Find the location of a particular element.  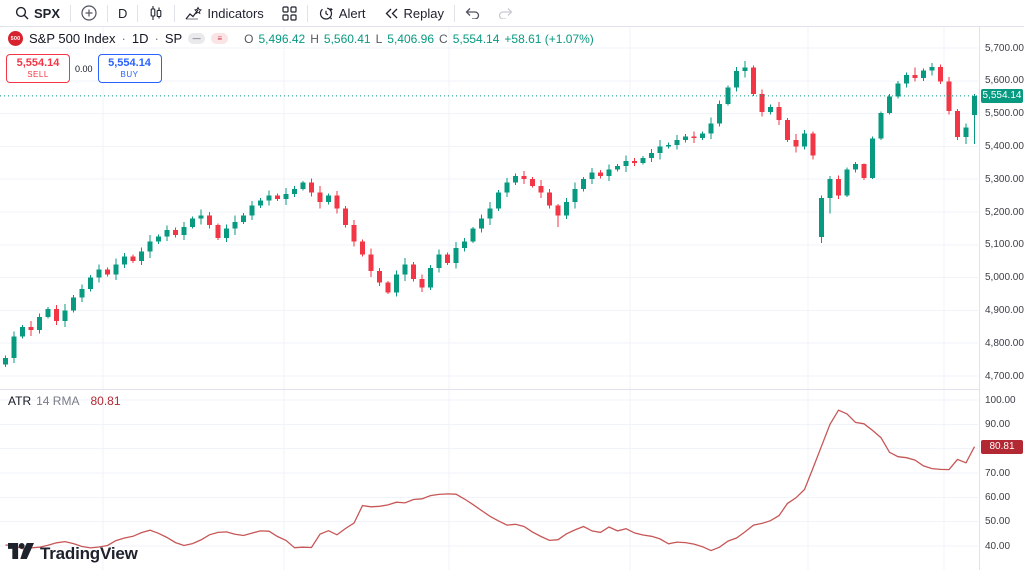

interval-button: D is located at coordinates (122, 13).